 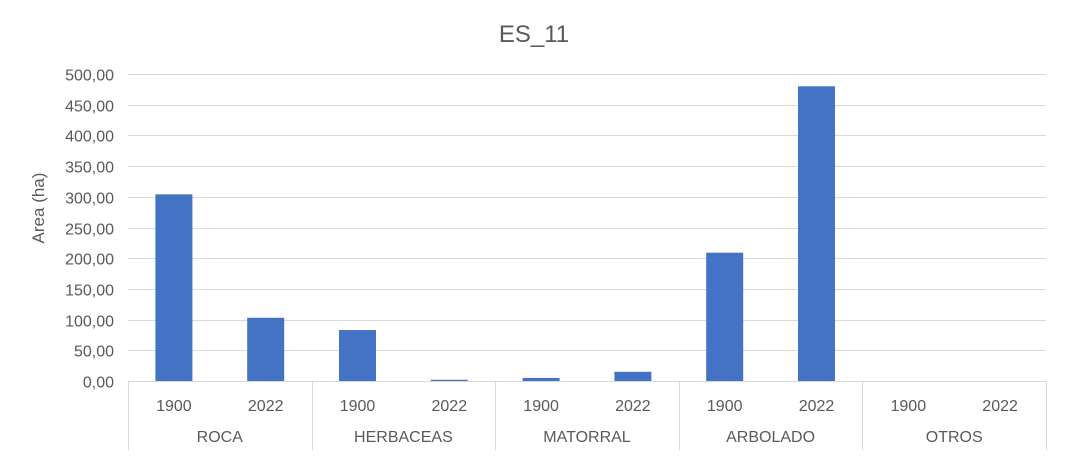 I want to click on y-tick-label: 500,00, so click(x=89, y=76).